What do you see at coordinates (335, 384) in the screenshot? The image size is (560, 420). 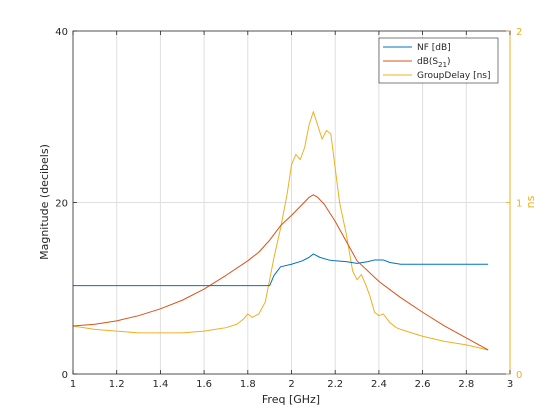 I see `x-tick-label: 2.2` at bounding box center [335, 384].